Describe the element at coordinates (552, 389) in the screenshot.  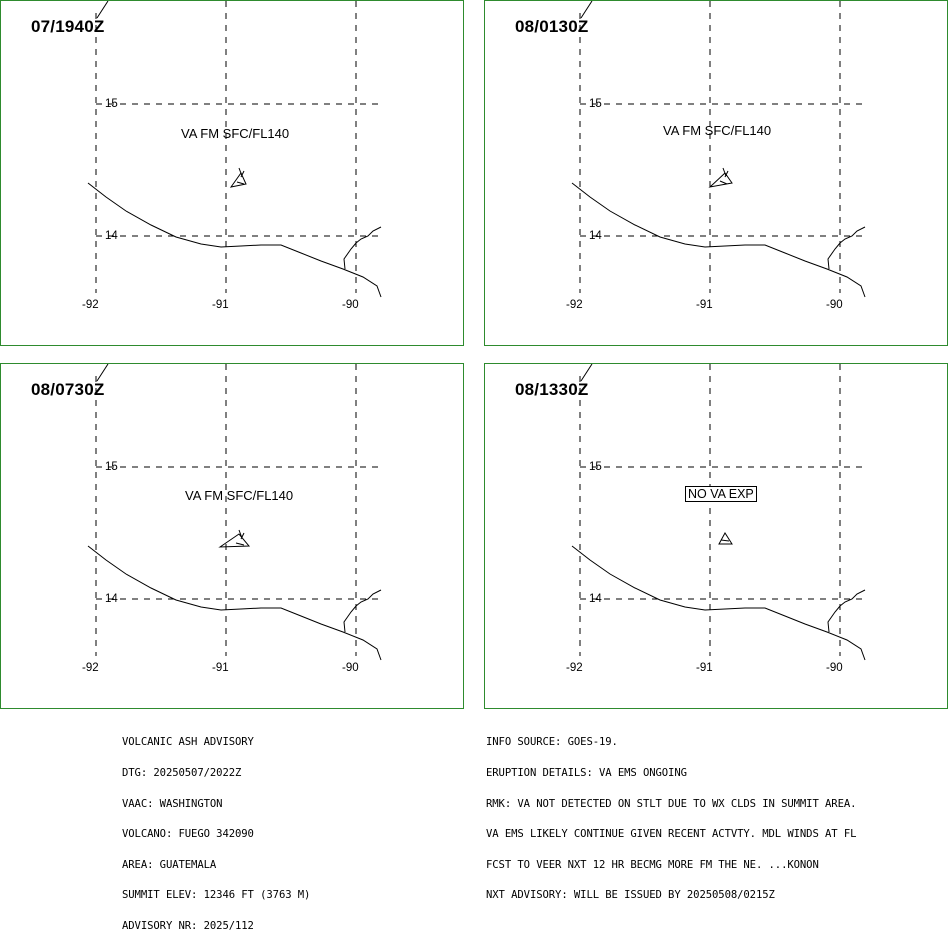
I see `panel-time-label: 08/1330Z` at that location.